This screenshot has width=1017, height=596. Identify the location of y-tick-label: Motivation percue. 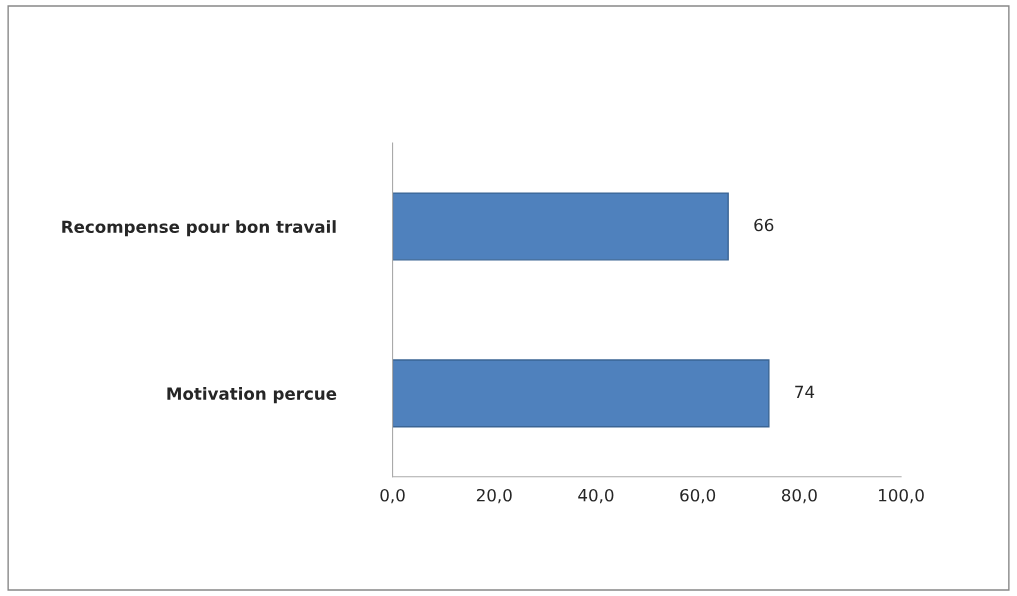
(252, 395).